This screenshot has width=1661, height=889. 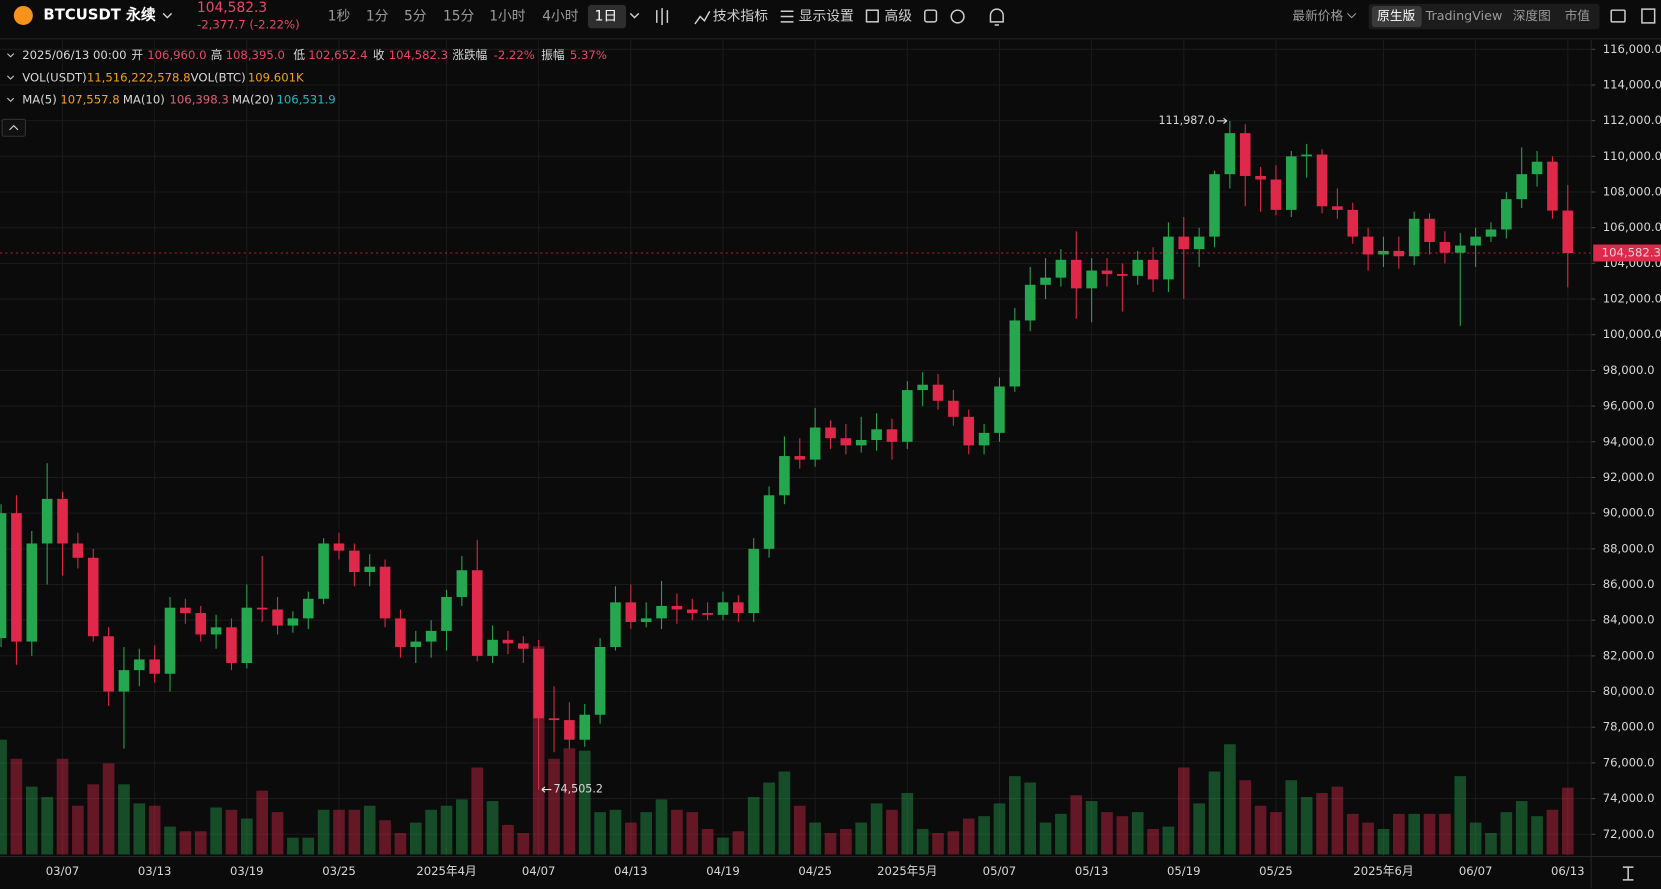 What do you see at coordinates (276, 77) in the screenshot?
I see `info-value: 109.601K` at bounding box center [276, 77].